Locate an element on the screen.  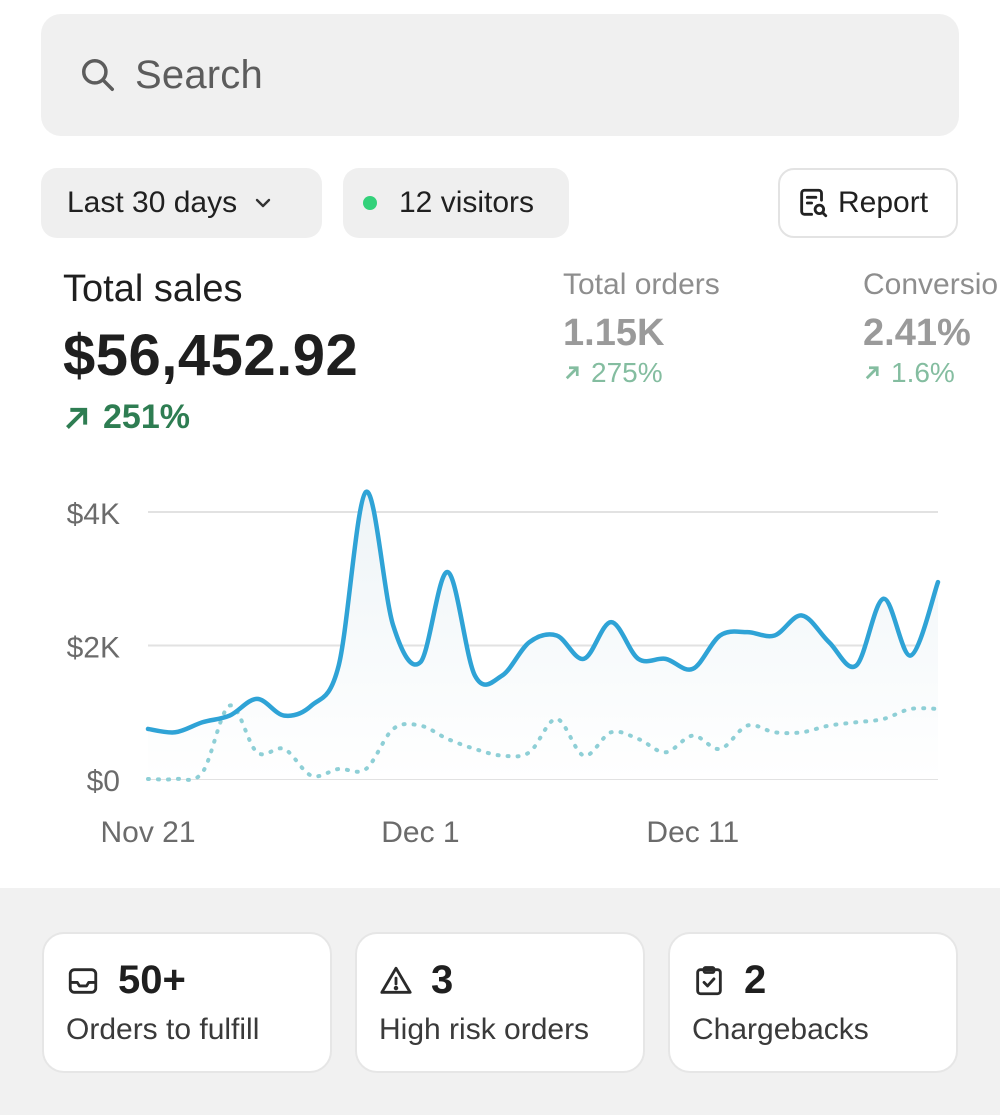
total-orders-change: 275% is located at coordinates (641, 373).